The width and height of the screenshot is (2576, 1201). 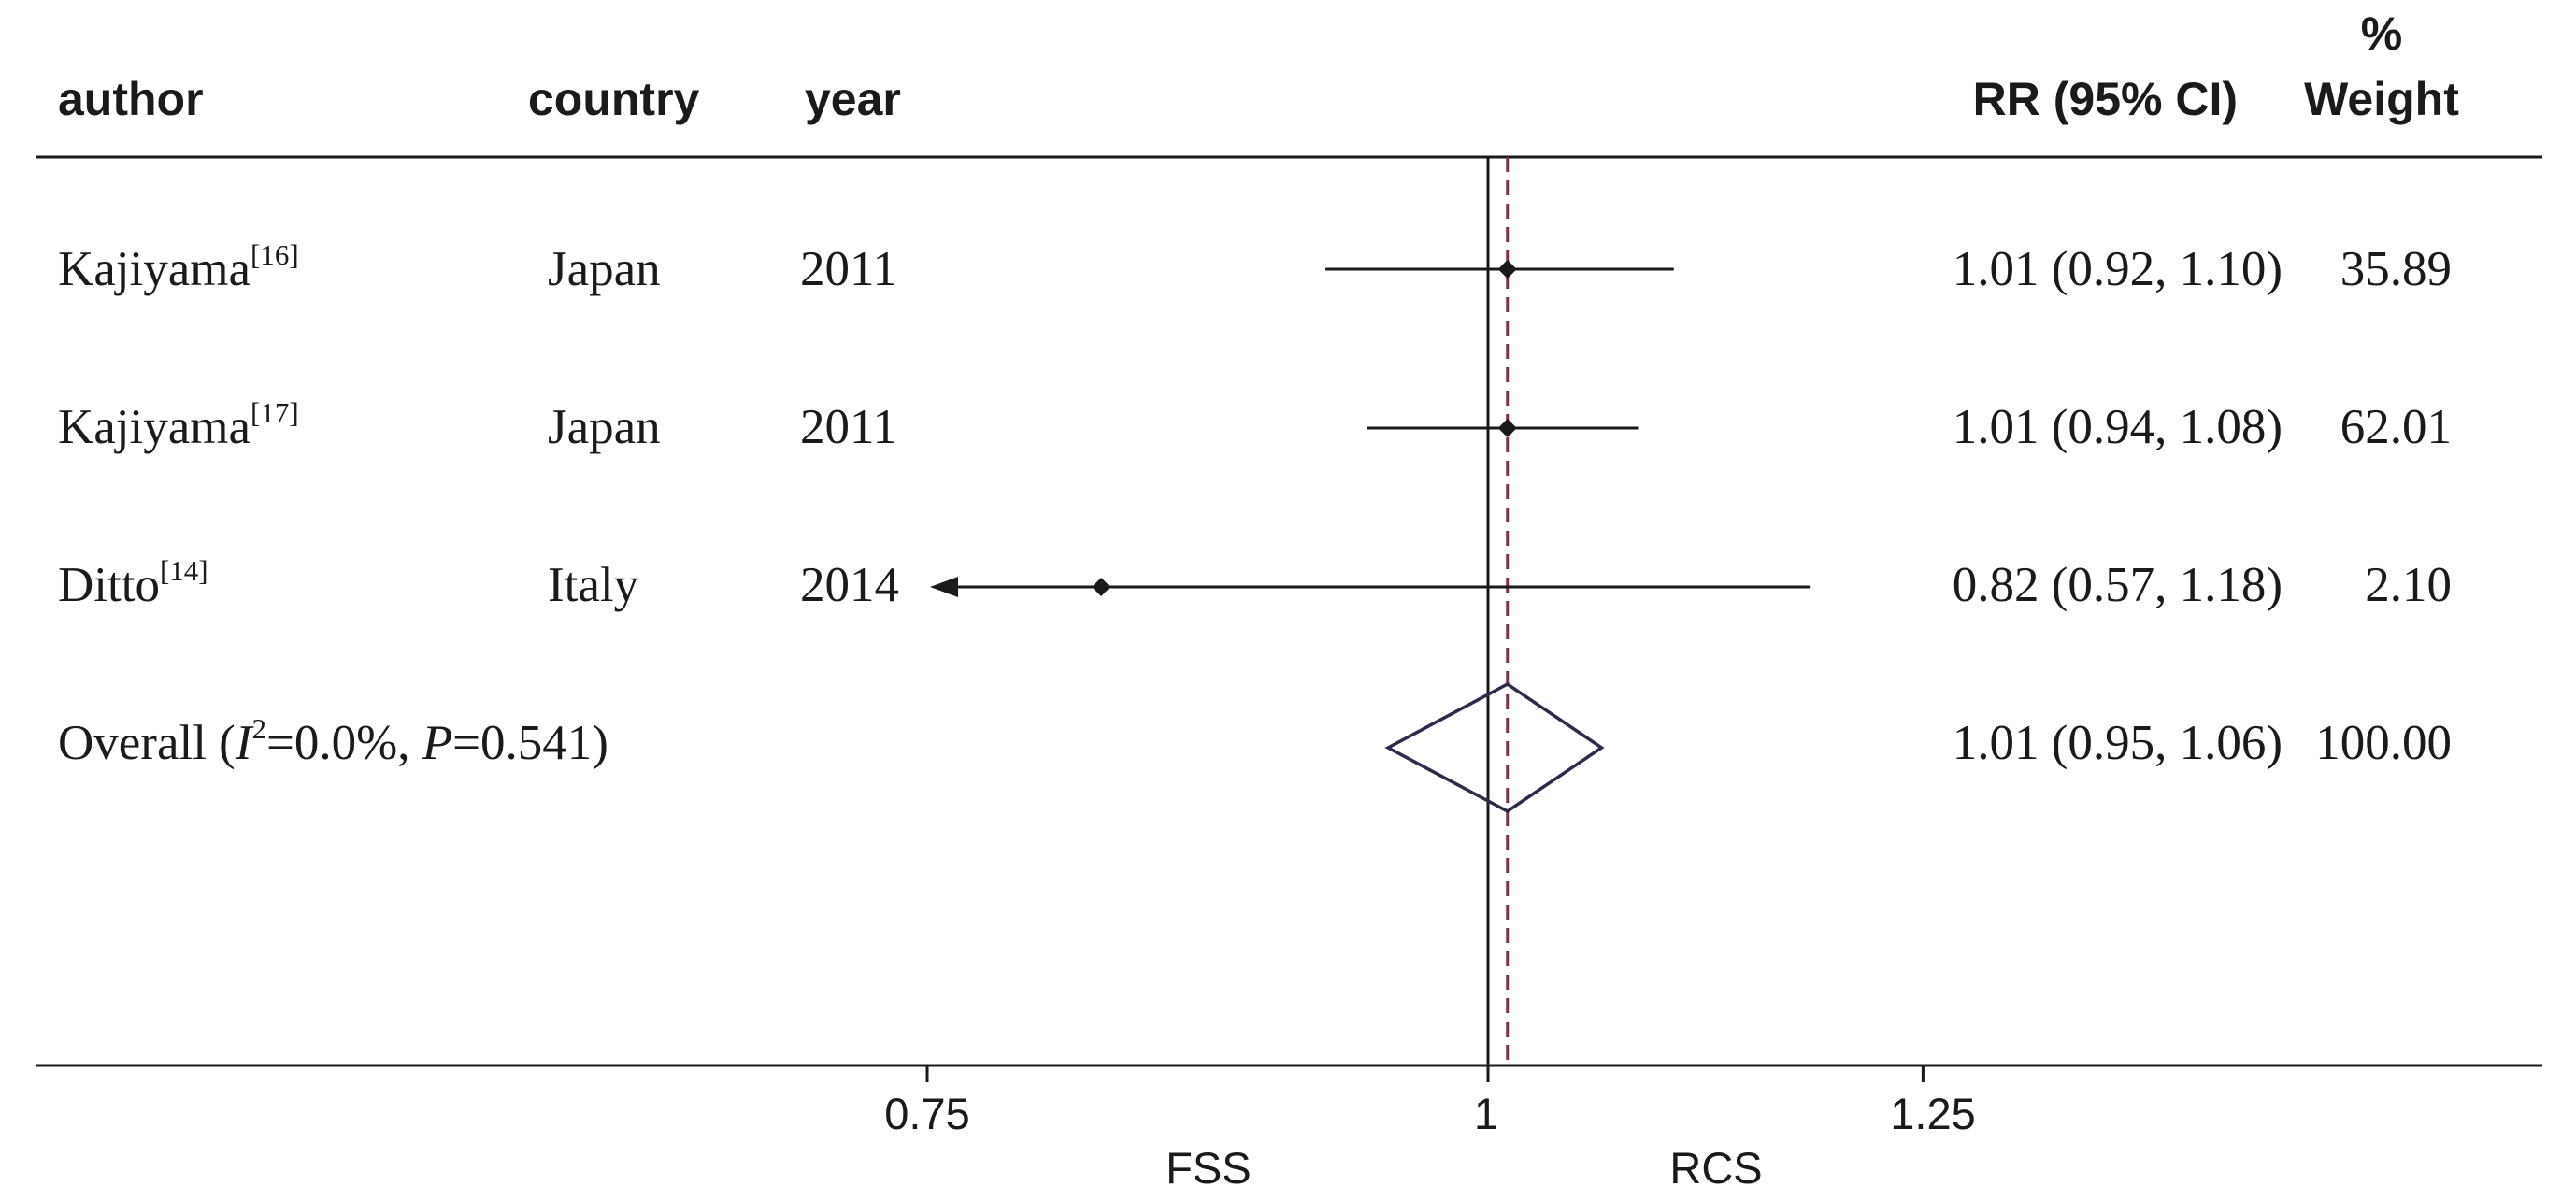 I want to click on study-ci: 1.01 (0.94, 1.08), so click(x=2118, y=427).